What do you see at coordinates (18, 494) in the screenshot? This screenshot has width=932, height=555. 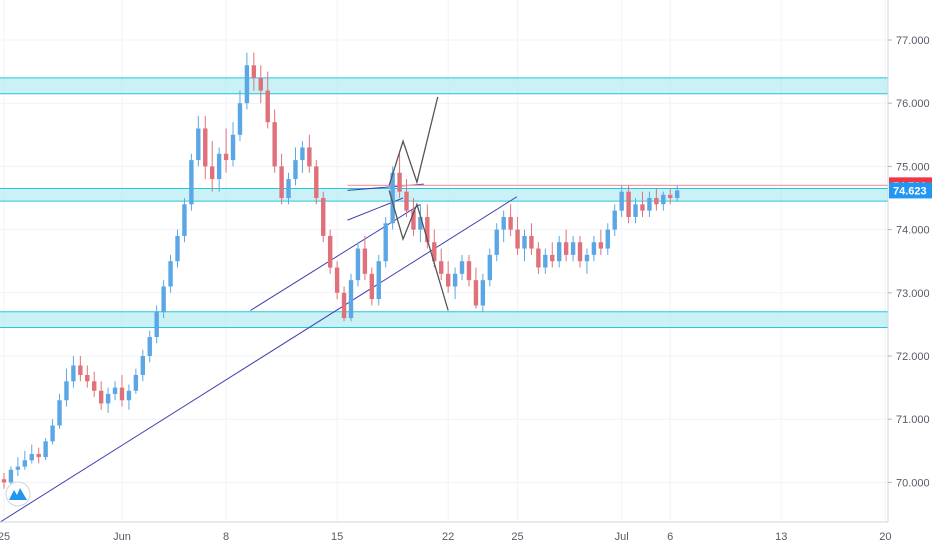 I see `tradingview-logo-icon` at bounding box center [18, 494].